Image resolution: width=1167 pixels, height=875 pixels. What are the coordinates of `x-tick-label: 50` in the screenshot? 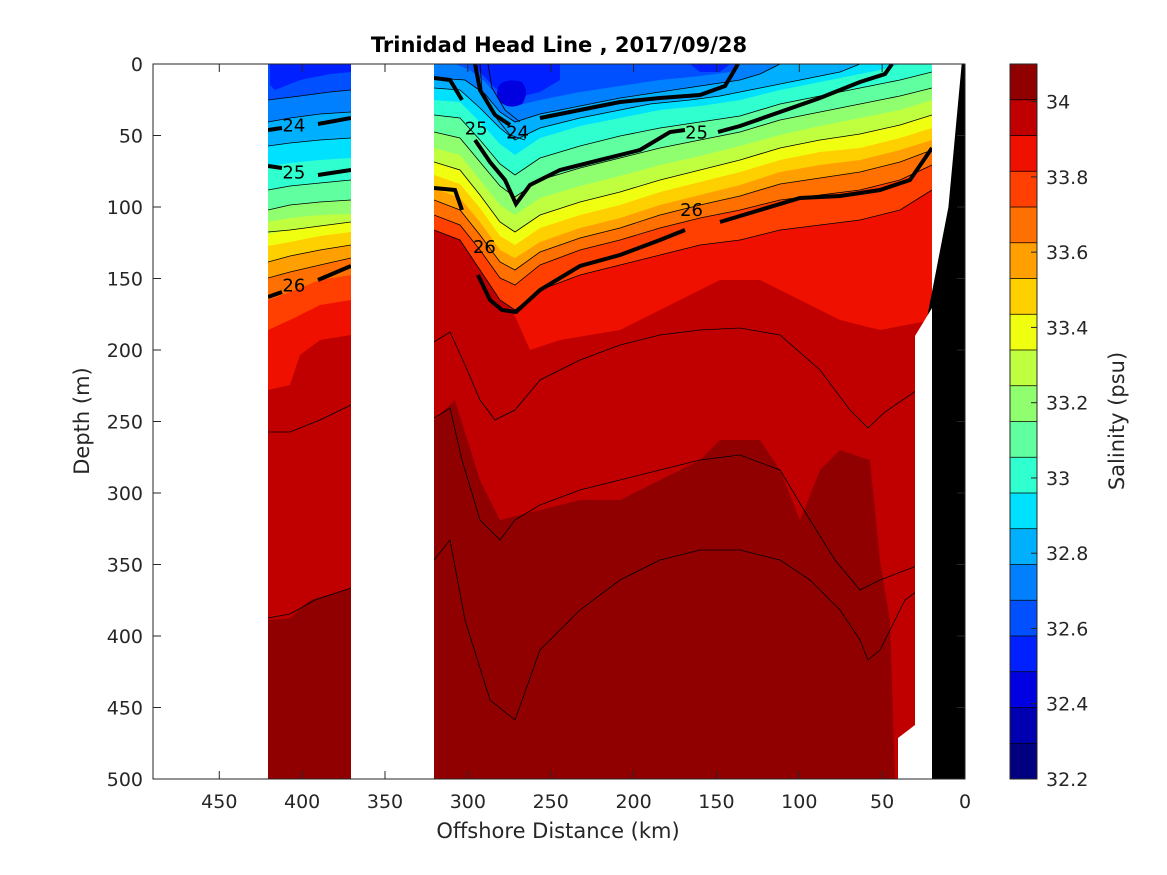 It's located at (882, 802).